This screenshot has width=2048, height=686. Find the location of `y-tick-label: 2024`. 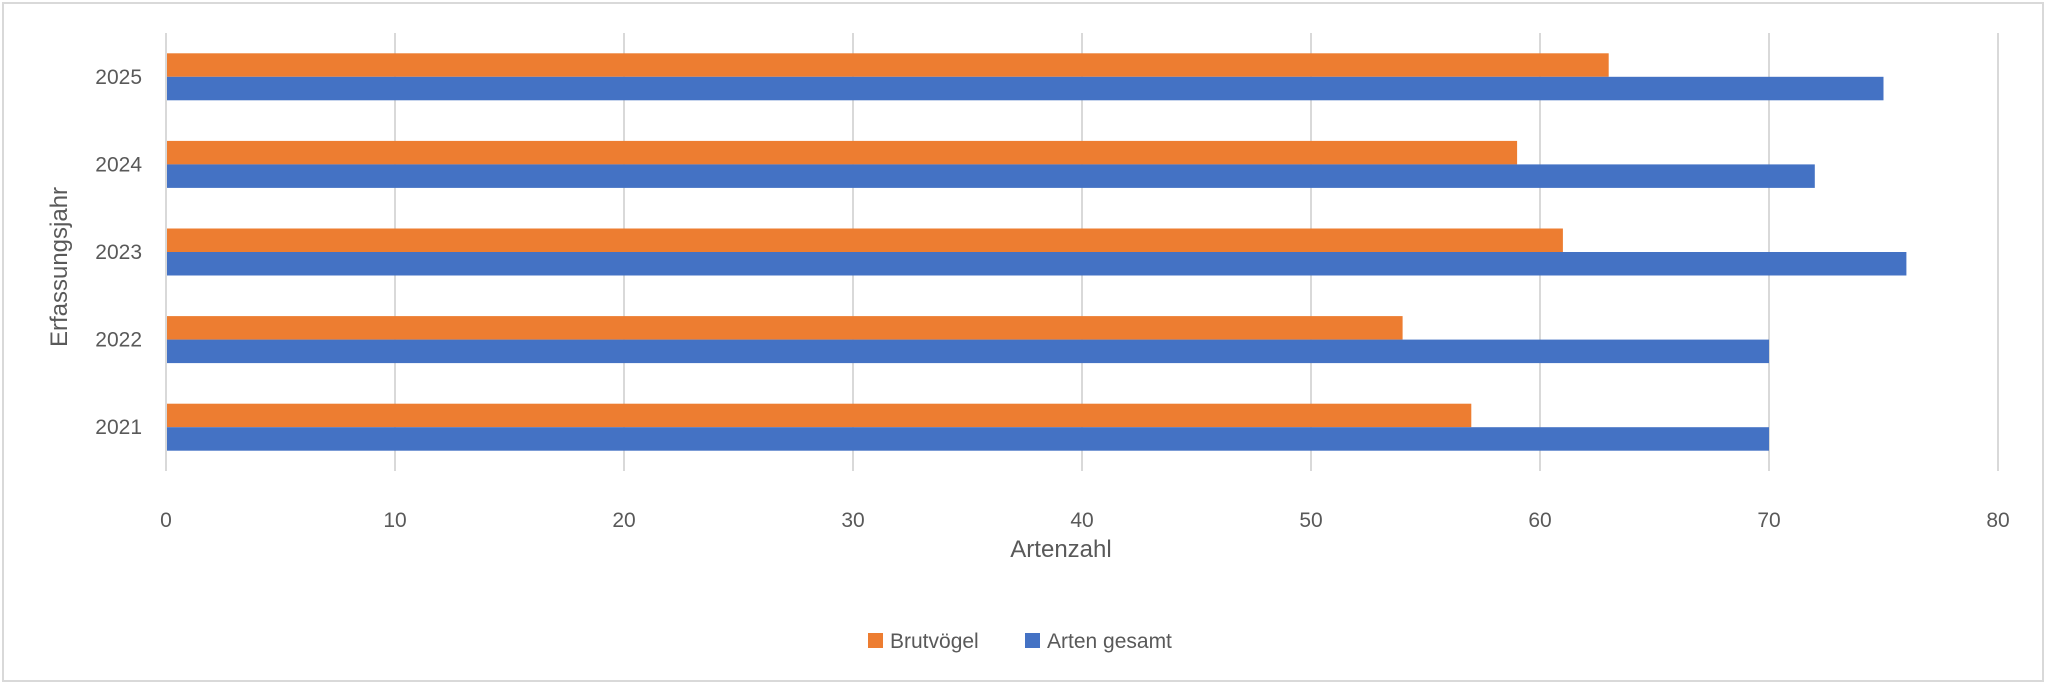

y-tick-label: 2024 is located at coordinates (118, 164).